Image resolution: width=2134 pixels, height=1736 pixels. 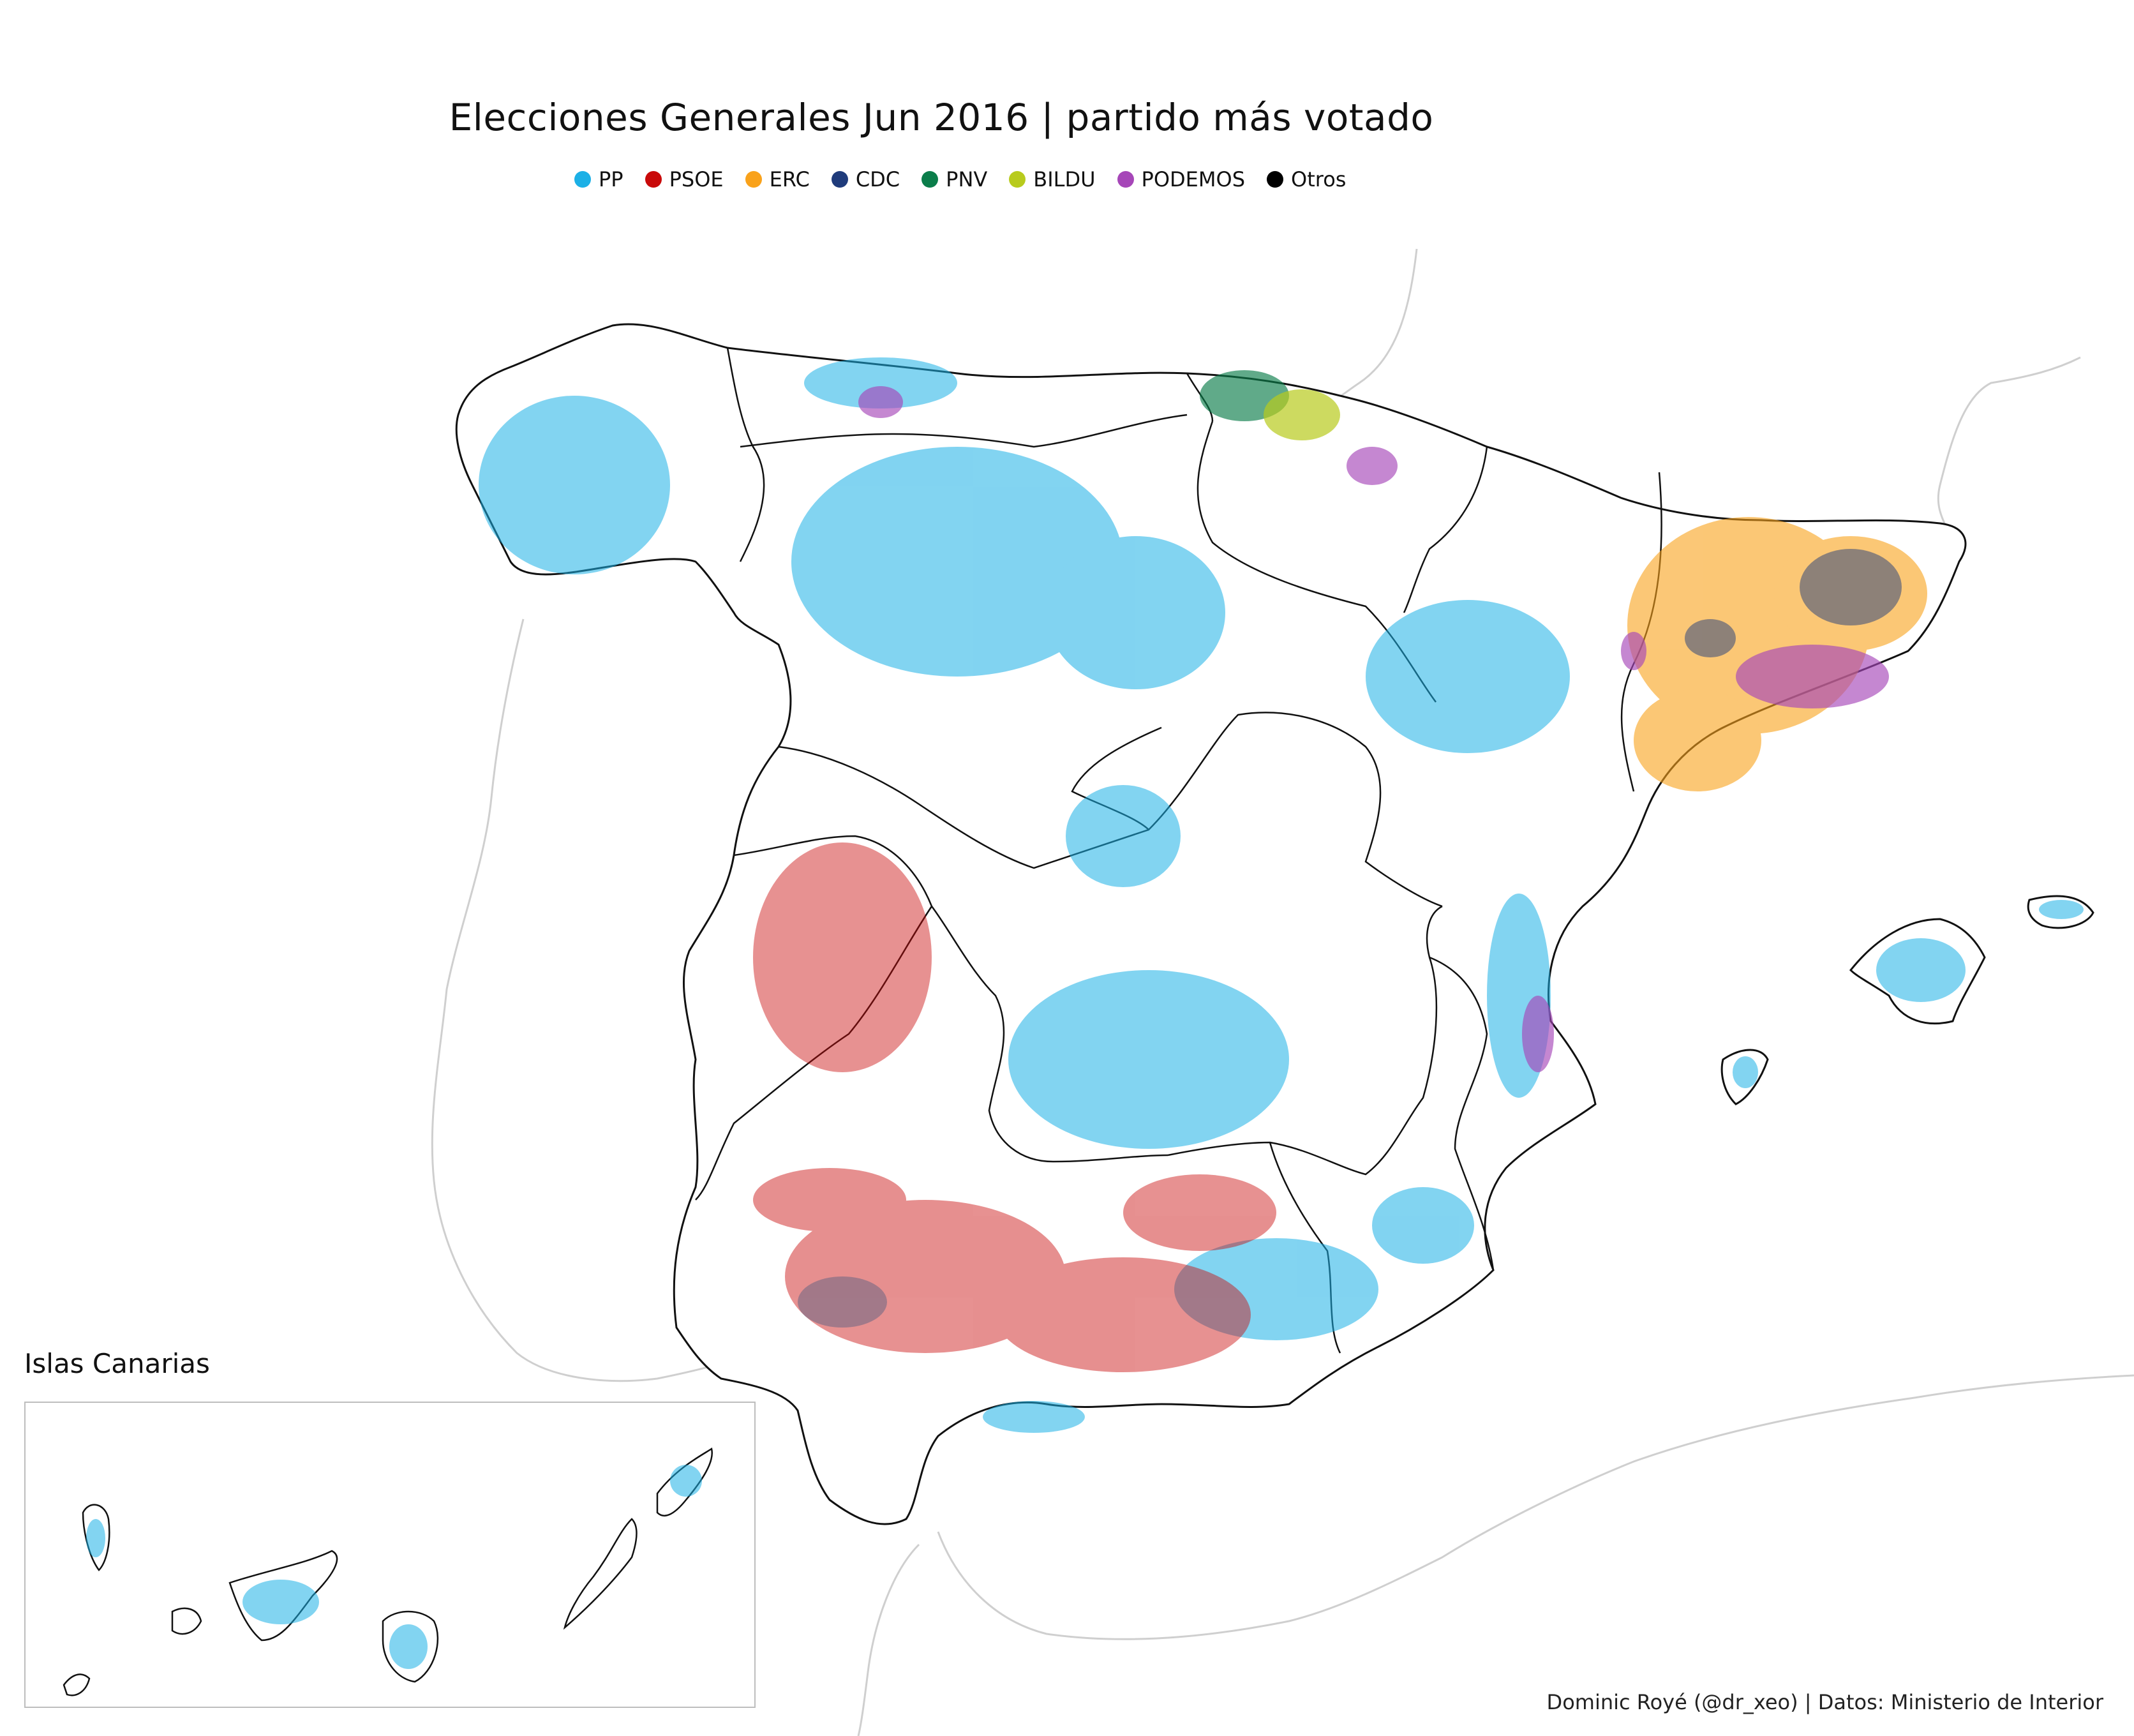 What do you see at coordinates (1302, 414) in the screenshot?
I see `bildu-vote-points` at bounding box center [1302, 414].